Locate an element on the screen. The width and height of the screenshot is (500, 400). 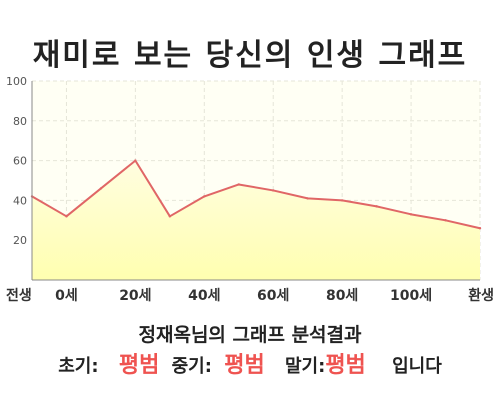
x-tick-label: 20세 is located at coordinates (135, 296).